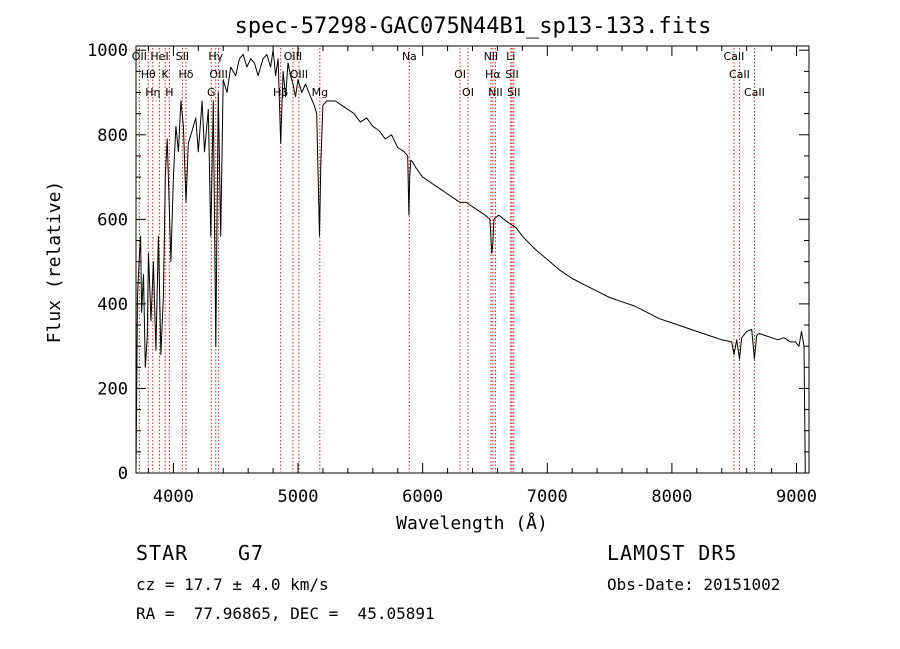 The height and width of the screenshot is (649, 900). Describe the element at coordinates (409, 56) in the screenshot. I see `line-marker-label: Na` at that location.